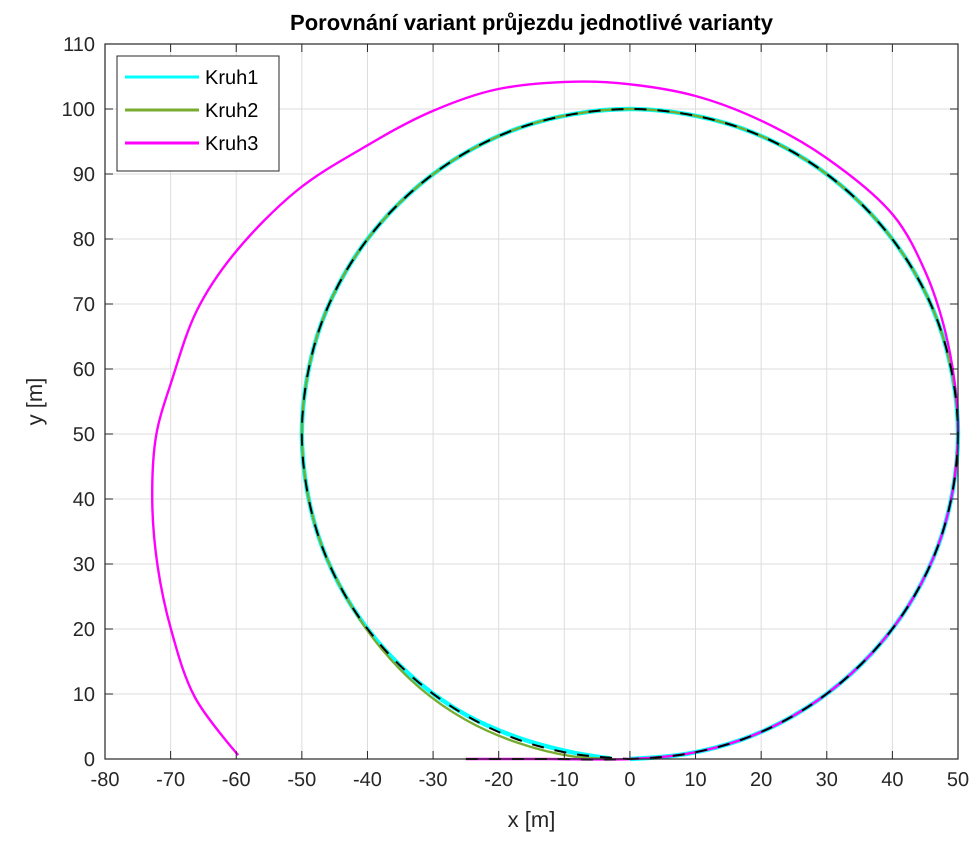 Image resolution: width=975 pixels, height=841 pixels. Describe the element at coordinates (958, 780) in the screenshot. I see `x-tick-label: 50` at that location.